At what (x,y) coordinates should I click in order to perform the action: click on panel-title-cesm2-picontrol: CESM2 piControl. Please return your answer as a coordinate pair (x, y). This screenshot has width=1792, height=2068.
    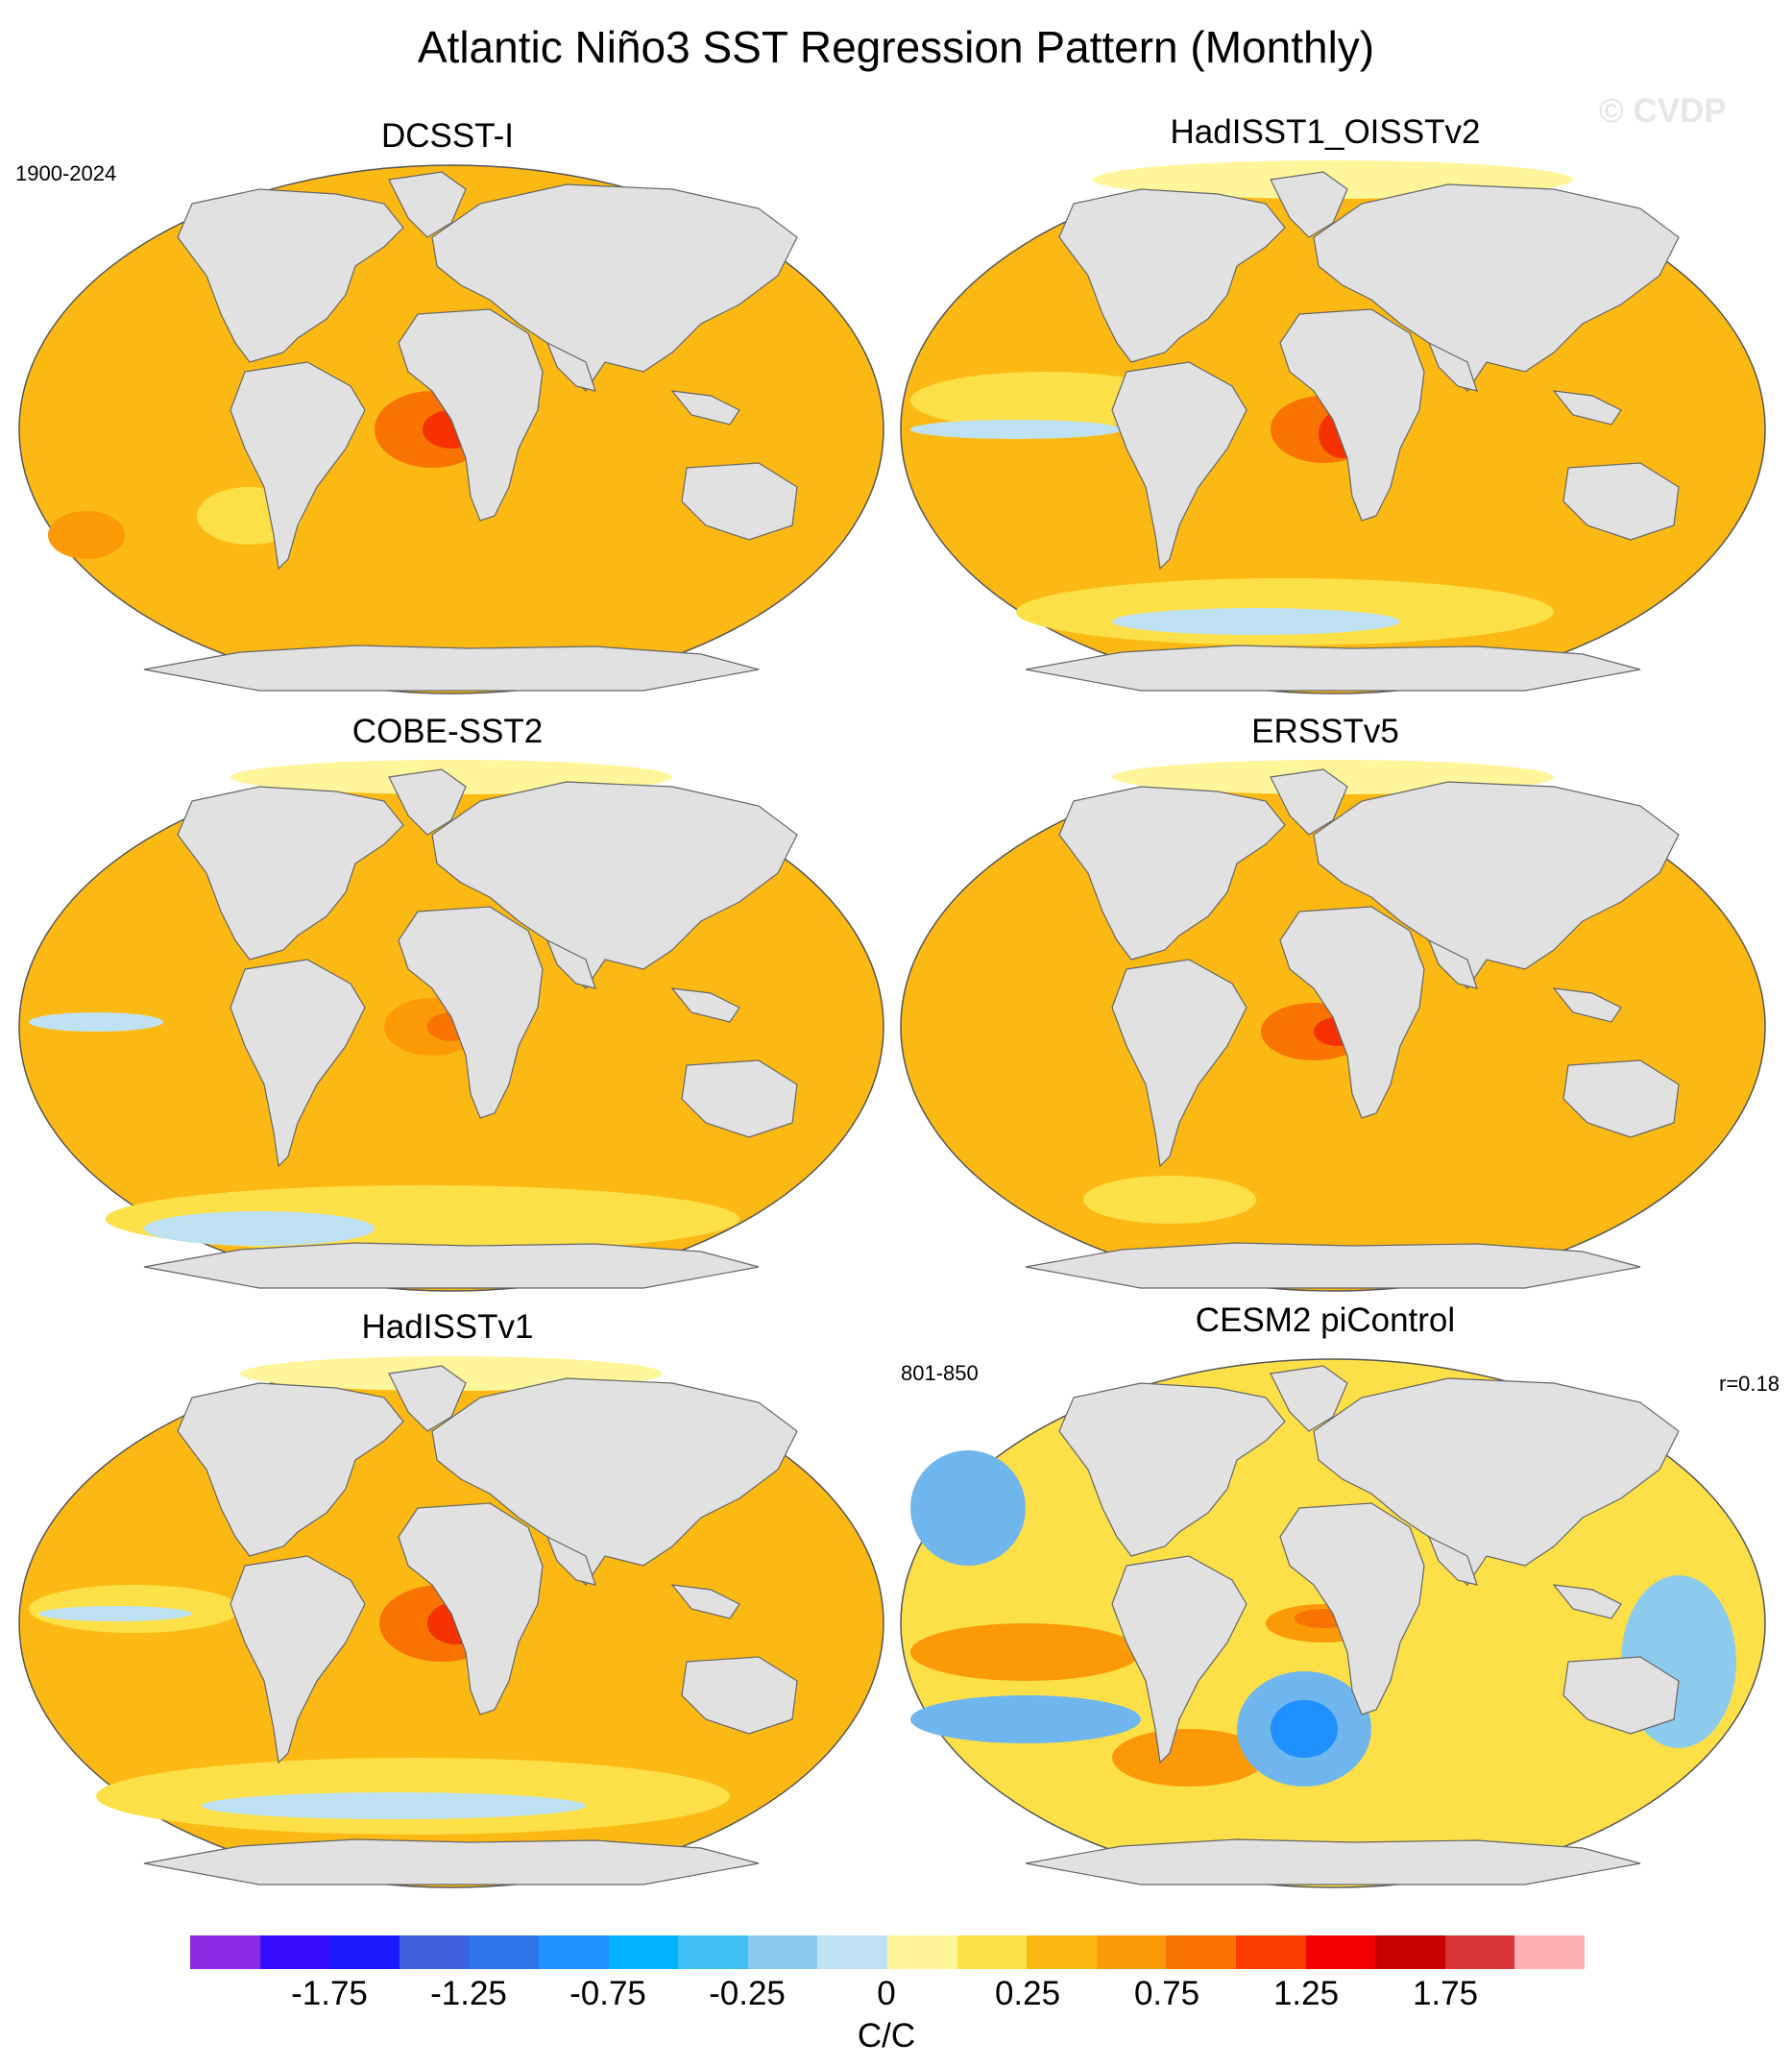
    Looking at the image, I should click on (1325, 1320).